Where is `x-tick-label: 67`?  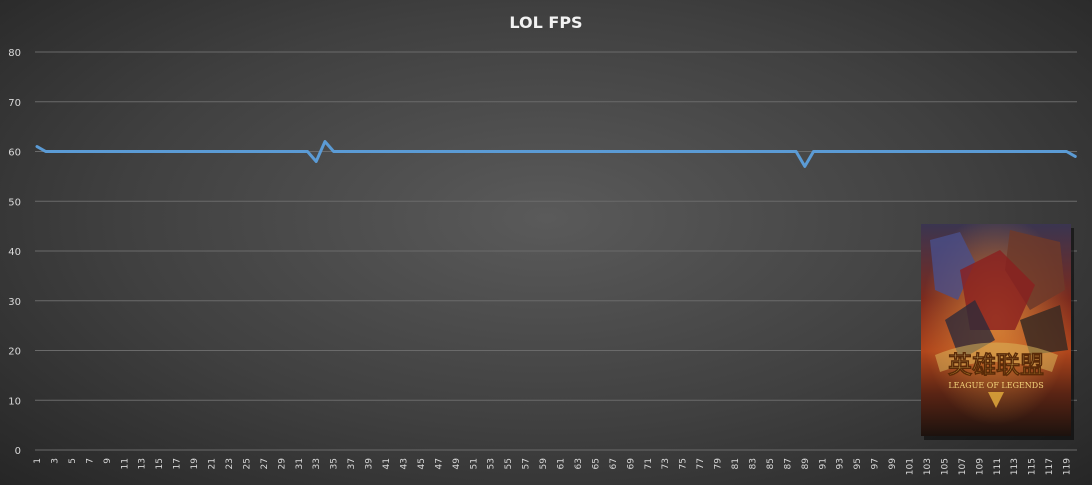 x-tick-label: 67 is located at coordinates (614, 463).